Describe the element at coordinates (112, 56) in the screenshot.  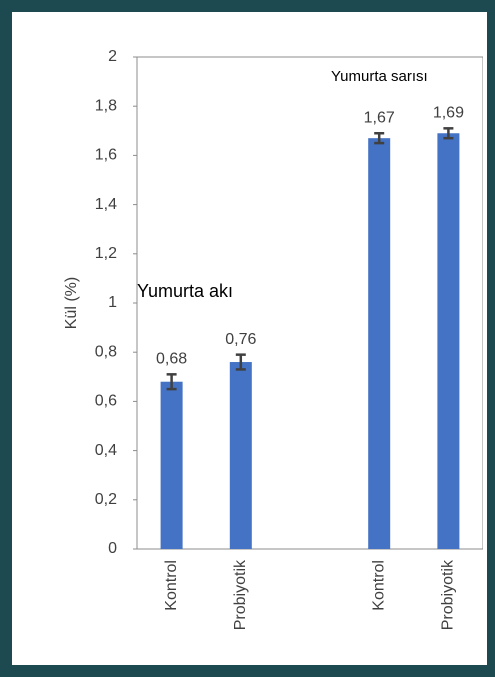
I see `y-tick-label: 2` at that location.